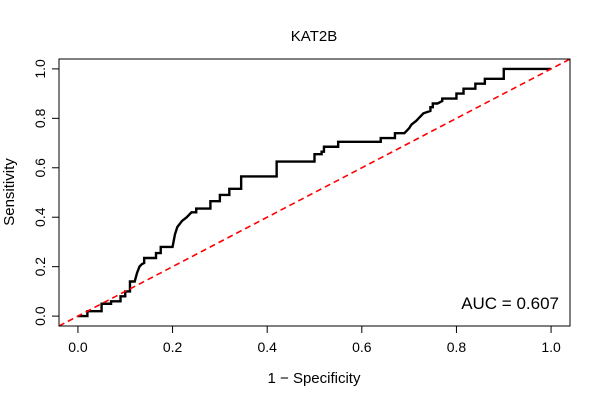 The image size is (600, 400). Describe the element at coordinates (510, 303) in the screenshot. I see `auc-annotation: AUC = 0.607` at that location.